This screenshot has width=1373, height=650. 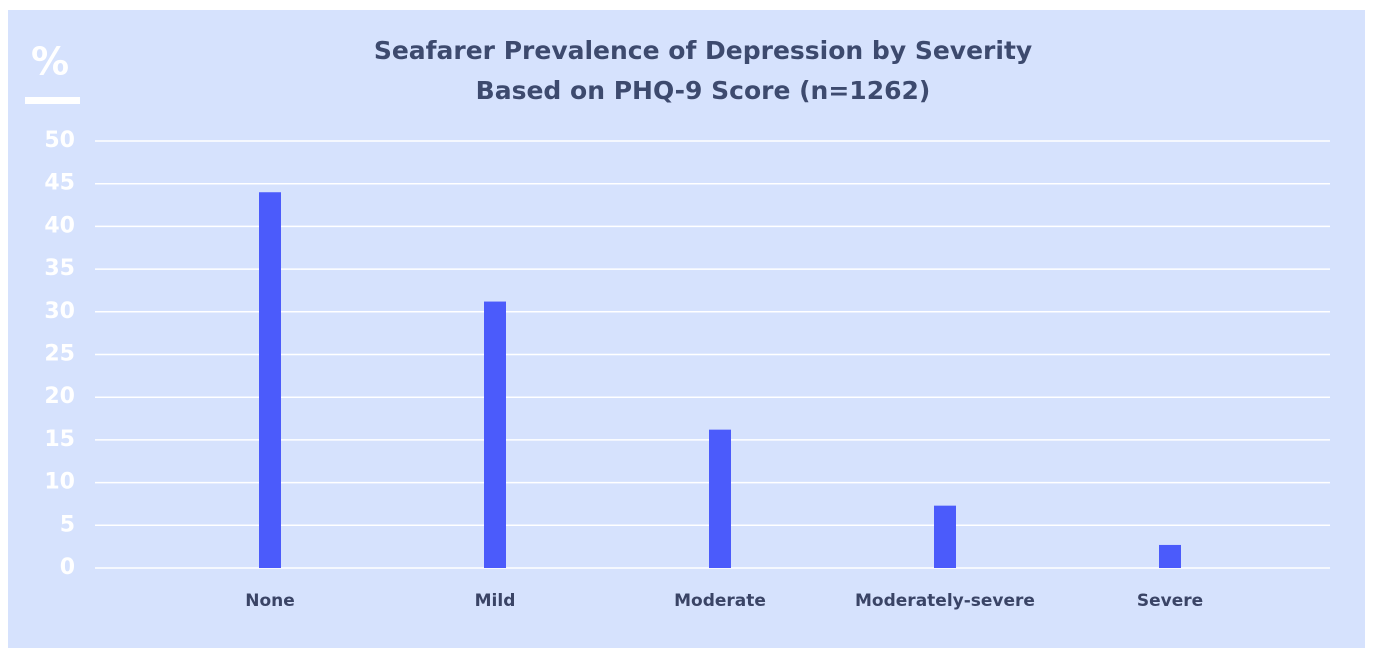 I want to click on y-tick-label: 20, so click(x=59, y=396).